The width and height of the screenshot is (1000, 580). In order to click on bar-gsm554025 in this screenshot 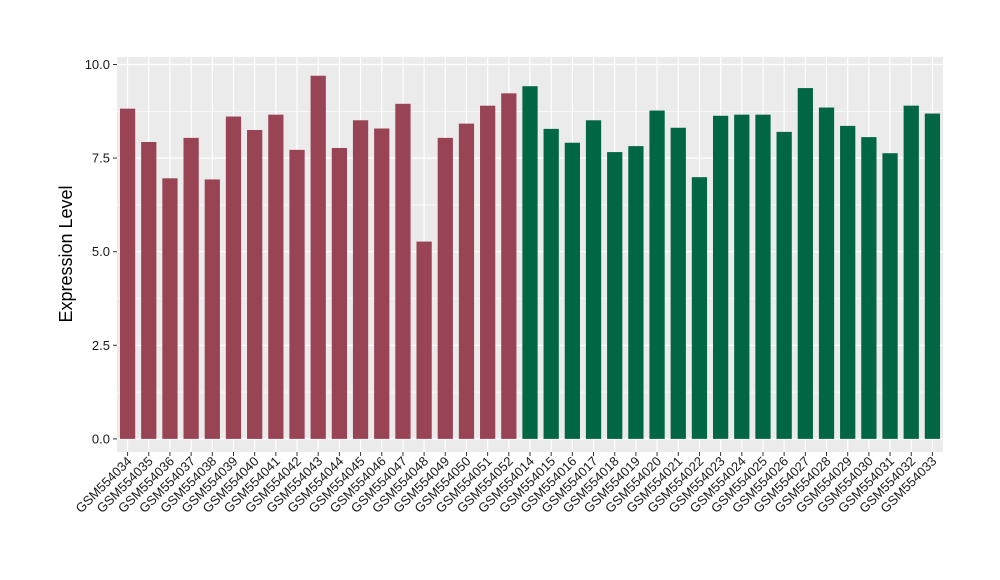, I will do `click(763, 276)`.